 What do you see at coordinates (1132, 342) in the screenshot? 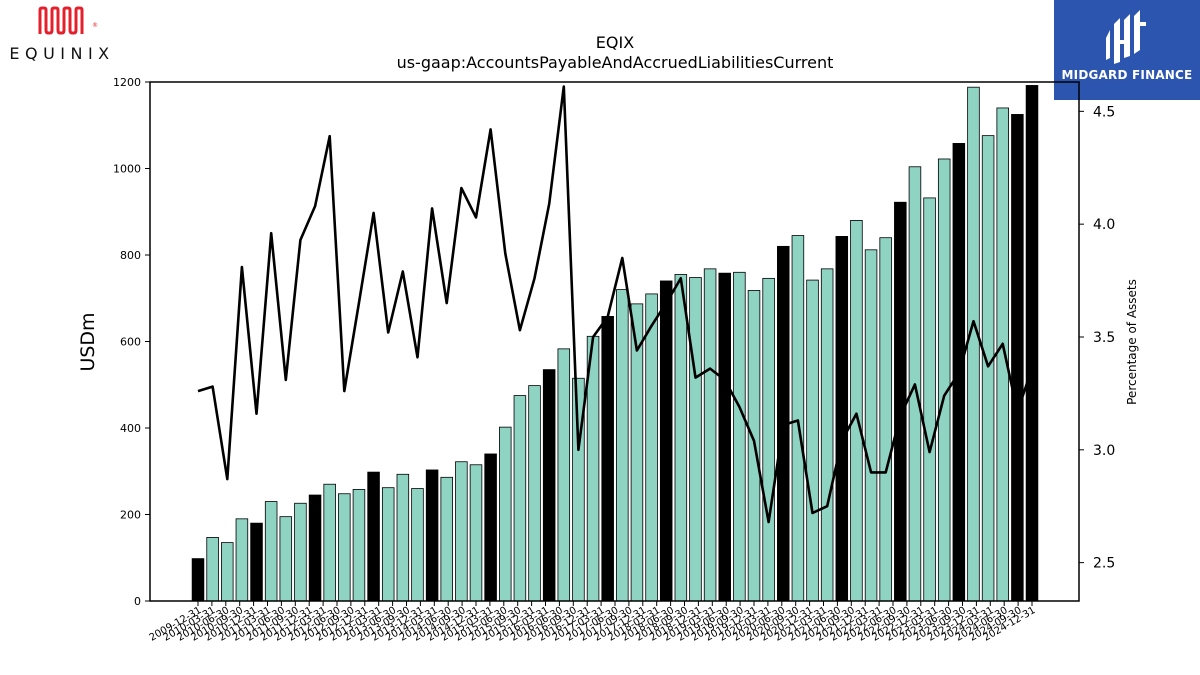
I see `y2-axis-label: Percentage of Assets` at bounding box center [1132, 342].